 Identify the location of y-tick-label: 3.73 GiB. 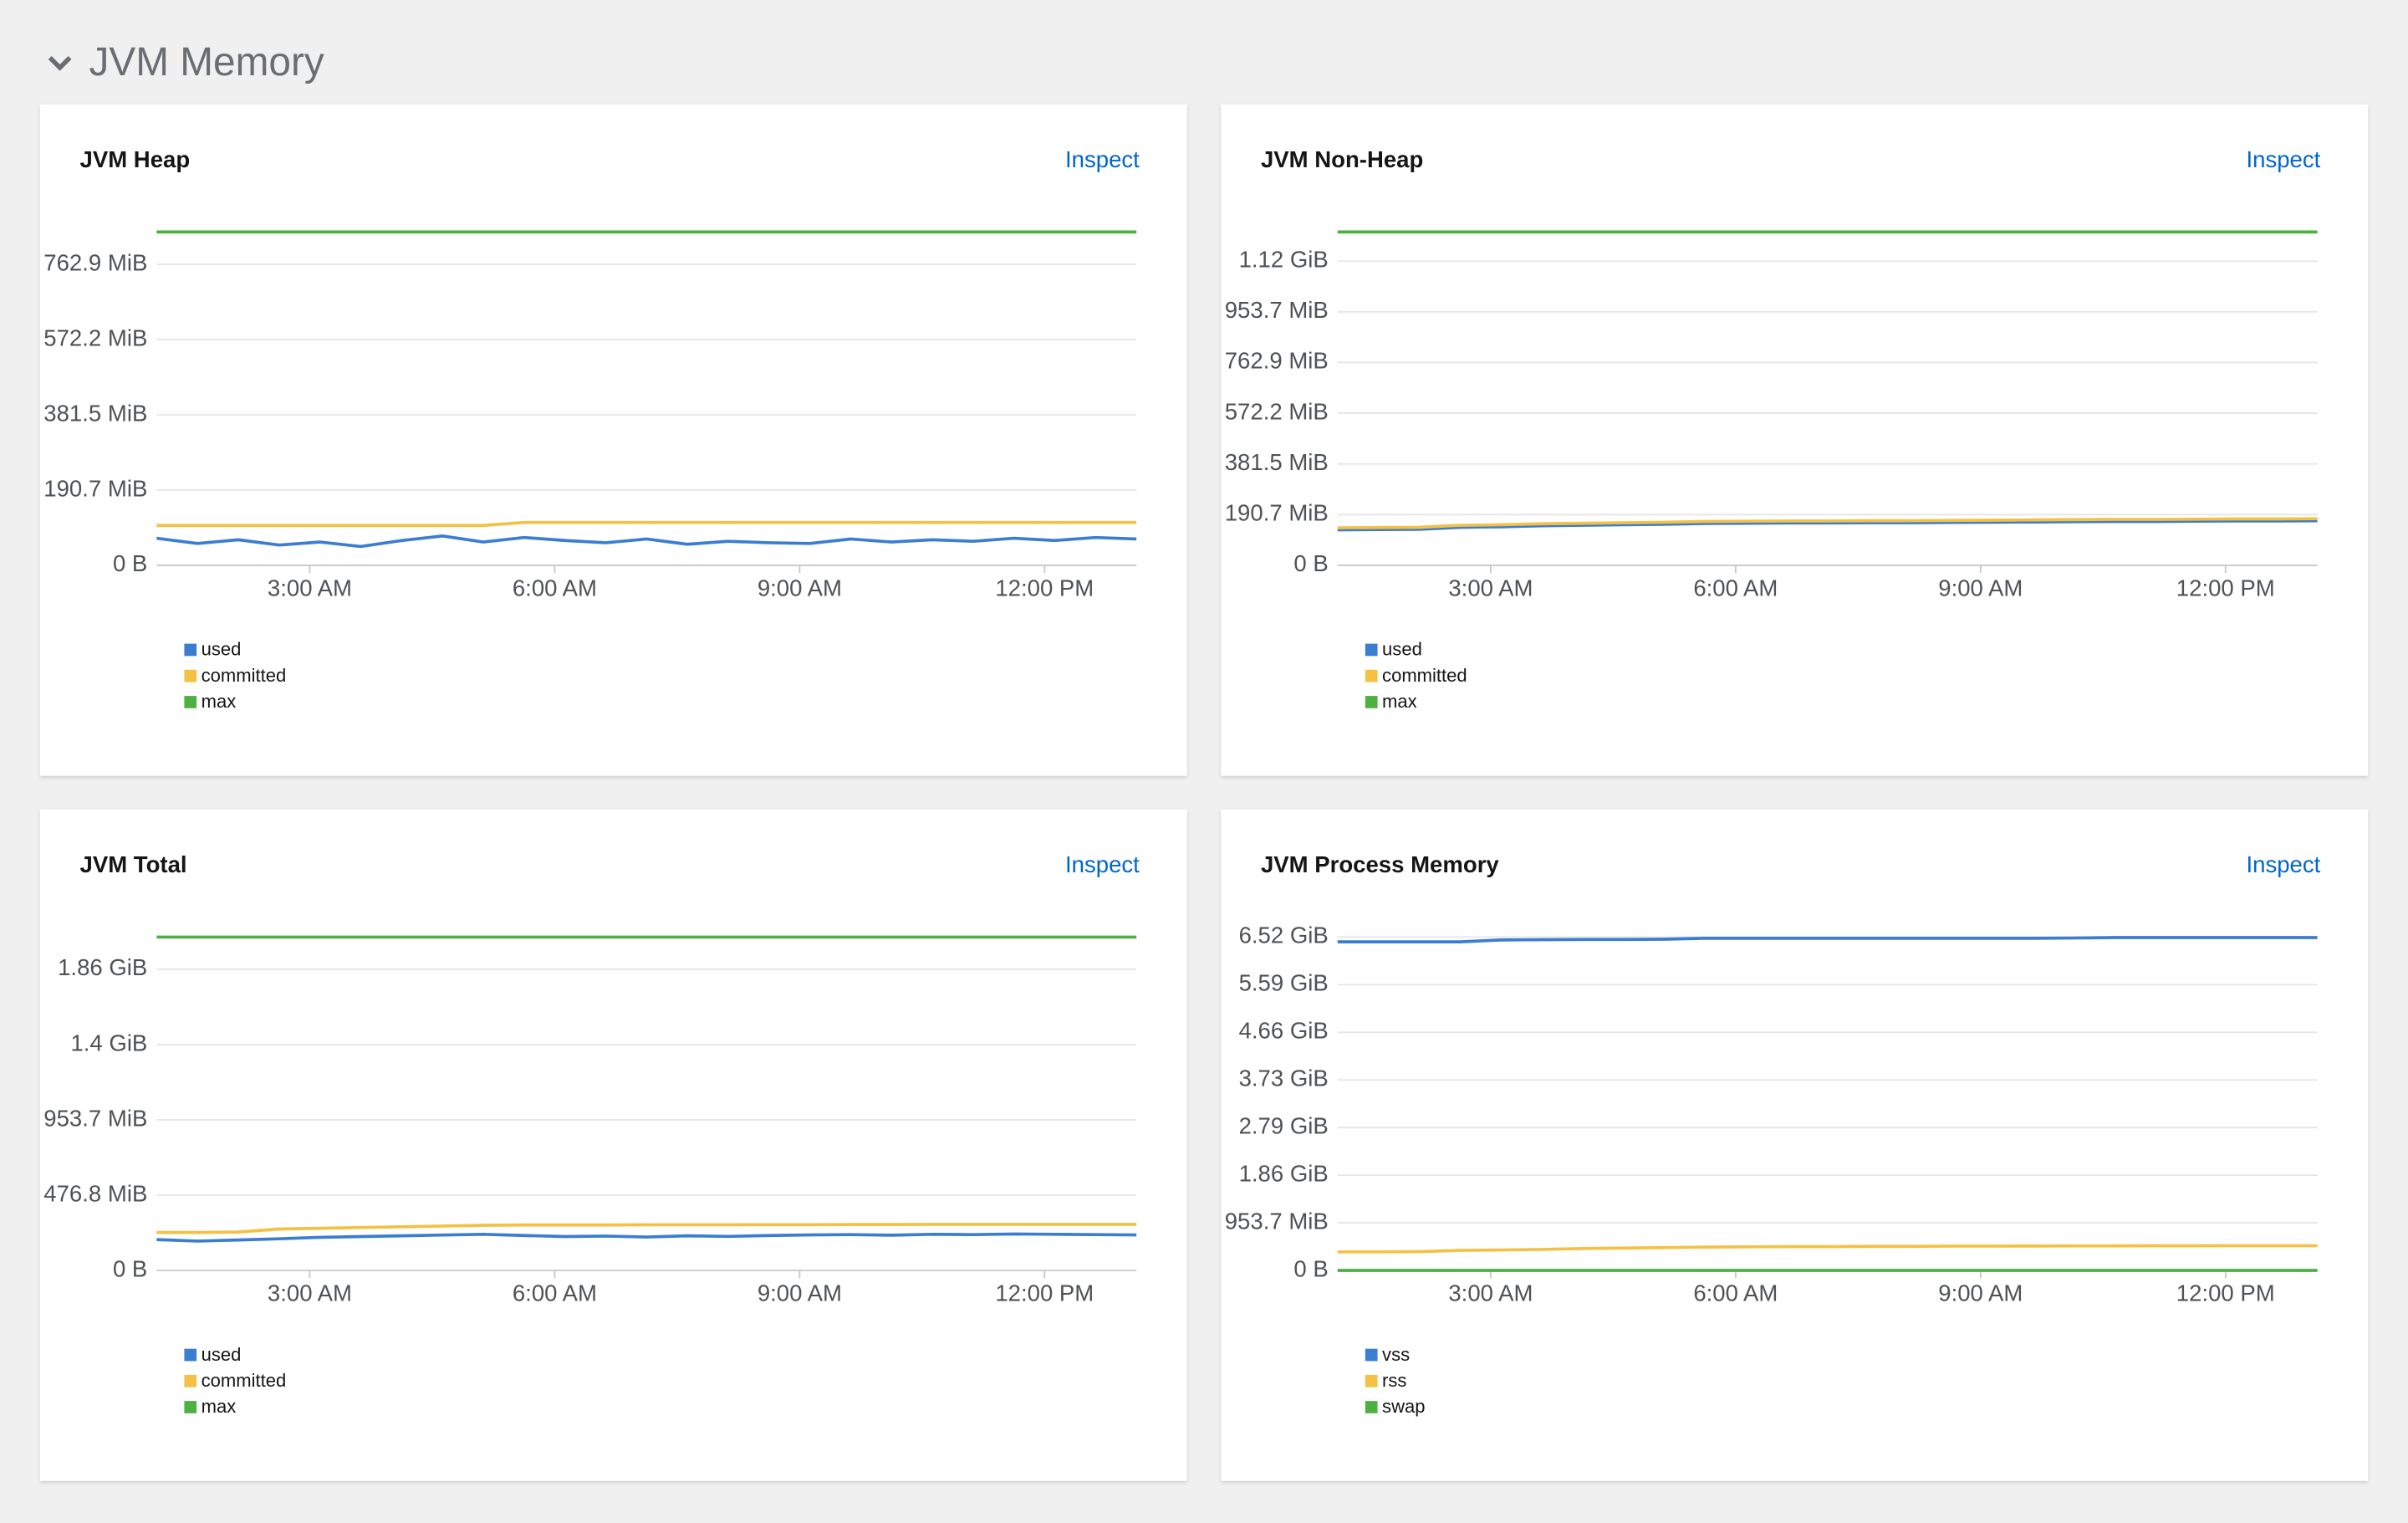
(1284, 1078).